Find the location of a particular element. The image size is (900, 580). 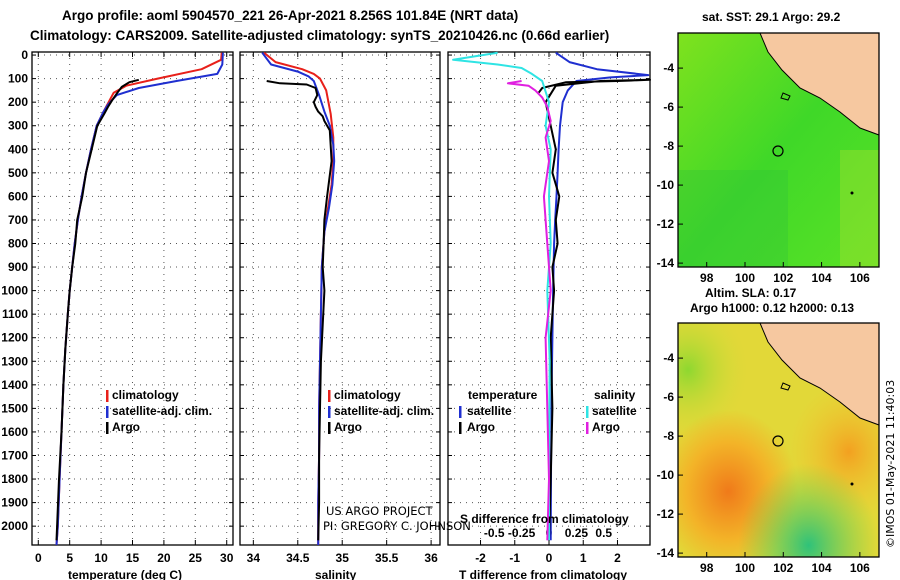

sst-map is located at coordinates (778, 150).